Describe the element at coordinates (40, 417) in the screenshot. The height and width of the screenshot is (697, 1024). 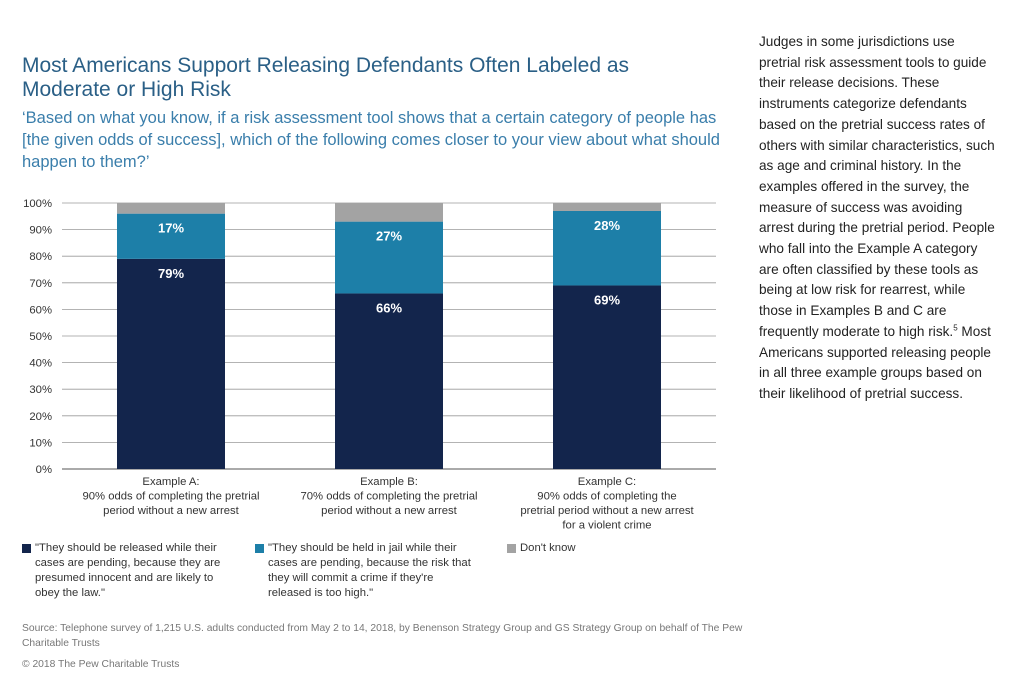
I see `y-tick-label: 20%` at that location.